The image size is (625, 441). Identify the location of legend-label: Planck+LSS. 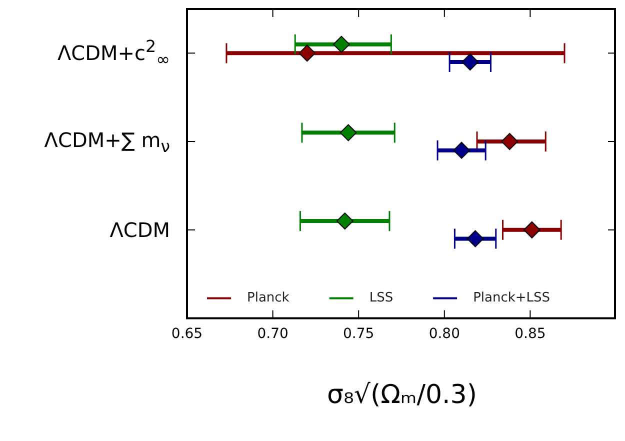
(511, 298).